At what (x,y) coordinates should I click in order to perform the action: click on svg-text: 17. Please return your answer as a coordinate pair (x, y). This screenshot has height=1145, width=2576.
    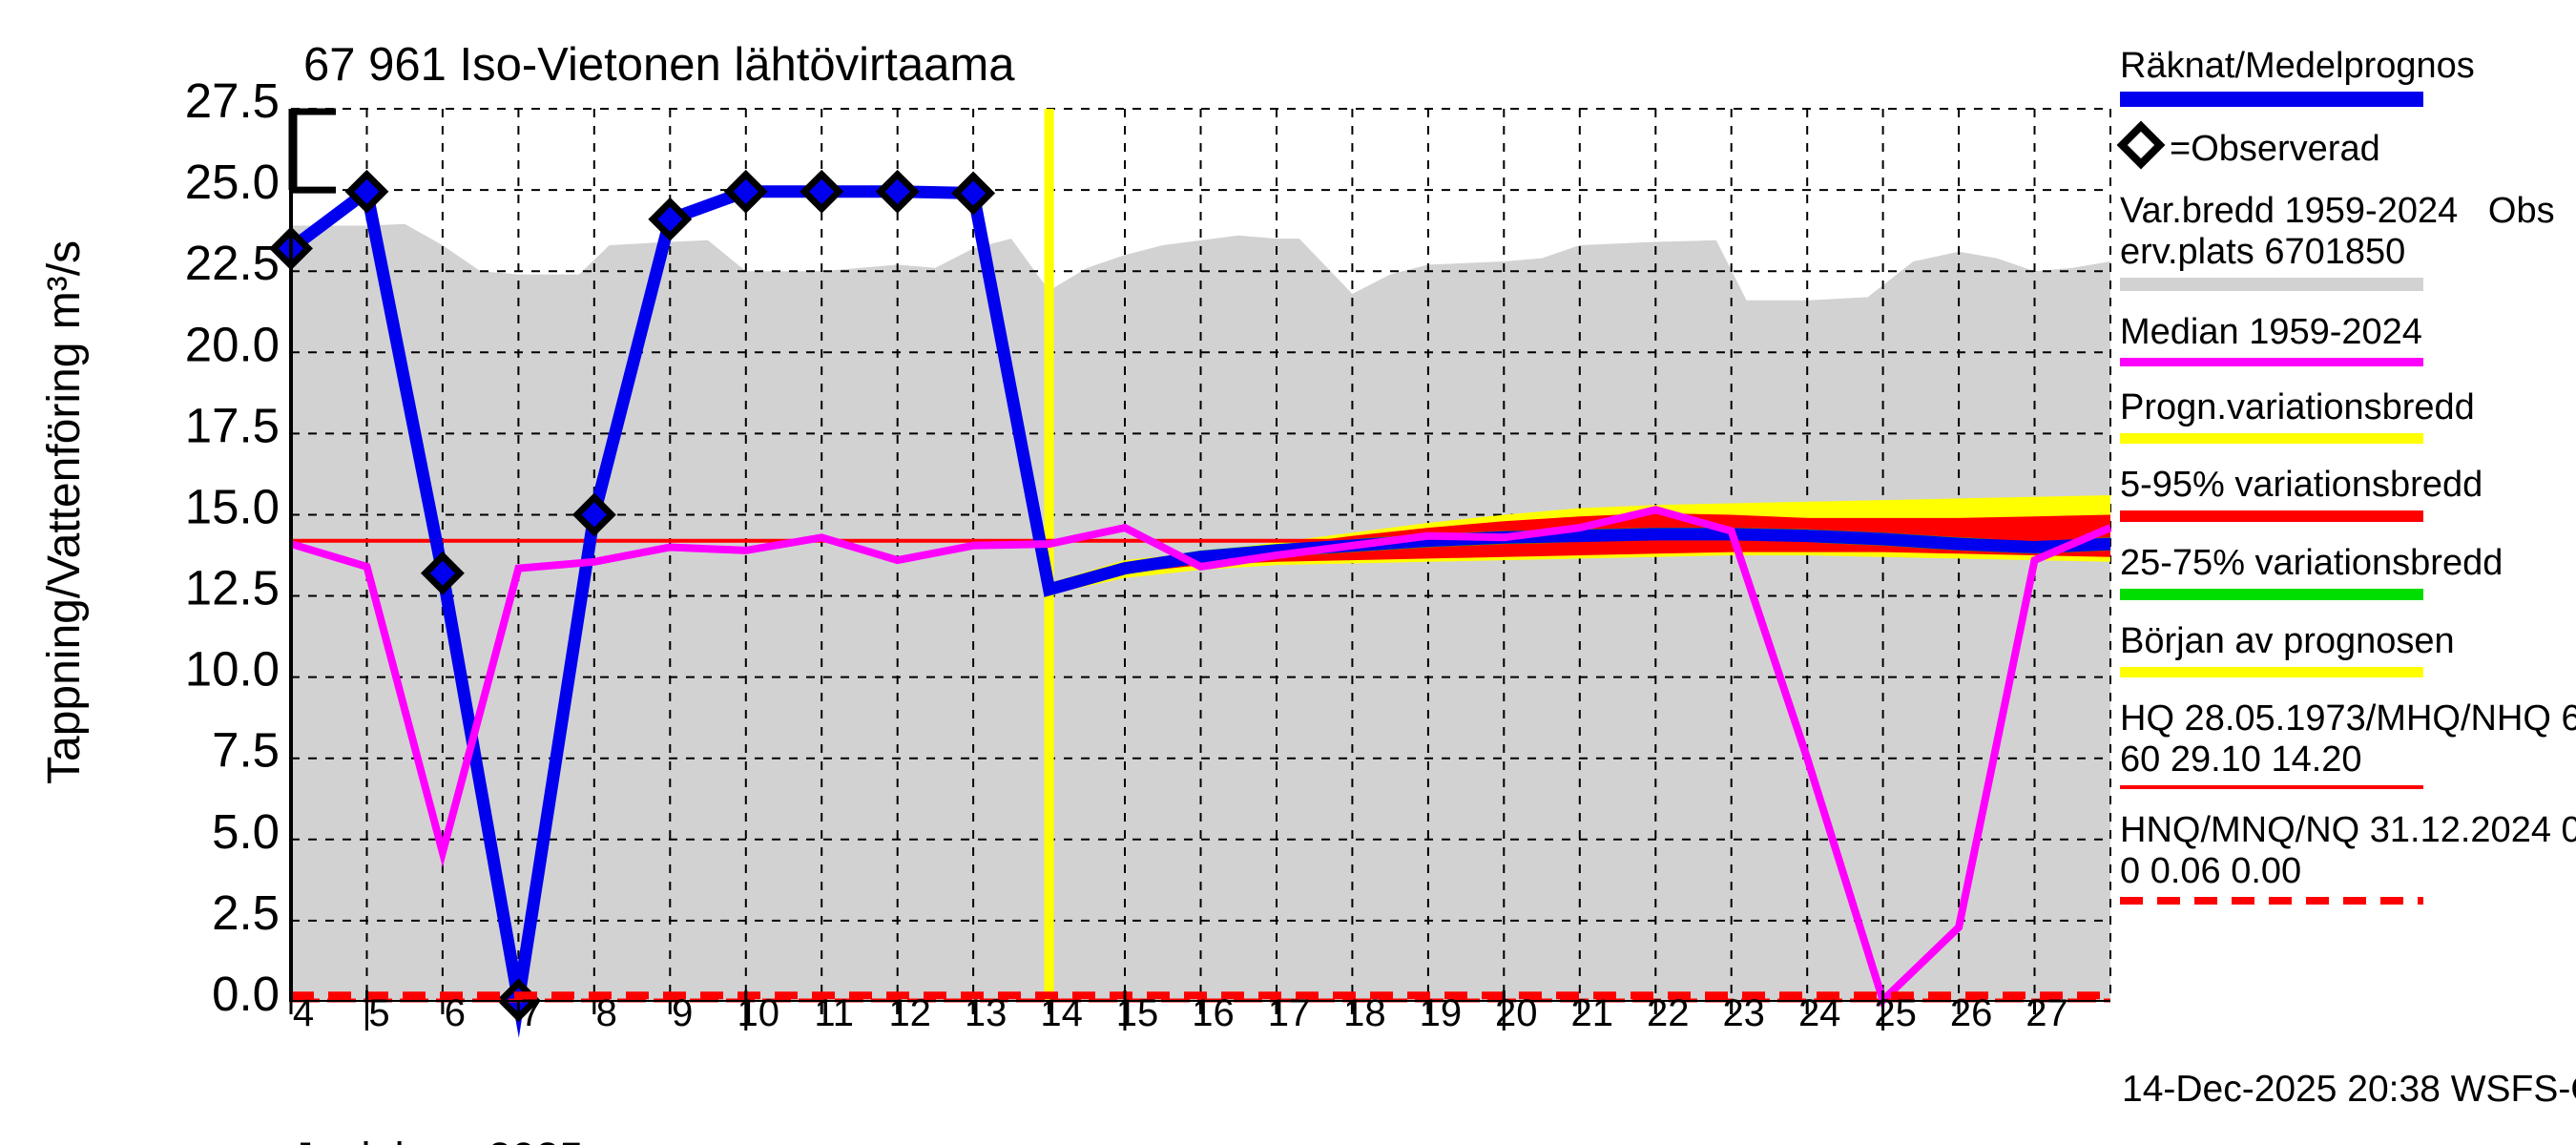
    Looking at the image, I should click on (1289, 1013).